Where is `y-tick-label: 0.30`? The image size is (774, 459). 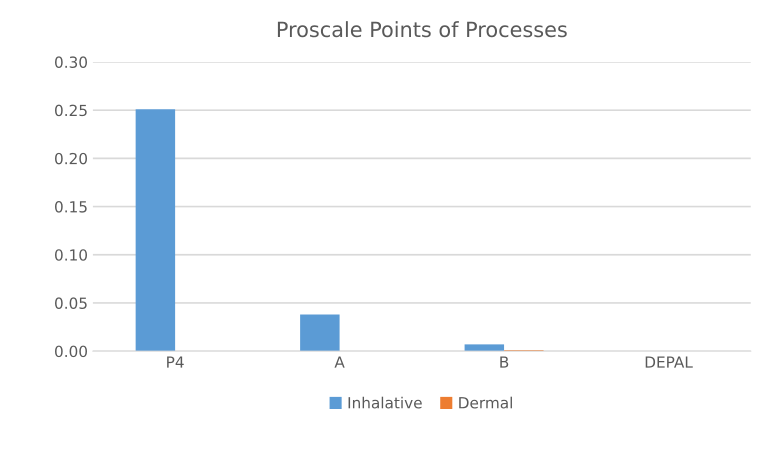
y-tick-label: 0.30 is located at coordinates (71, 62).